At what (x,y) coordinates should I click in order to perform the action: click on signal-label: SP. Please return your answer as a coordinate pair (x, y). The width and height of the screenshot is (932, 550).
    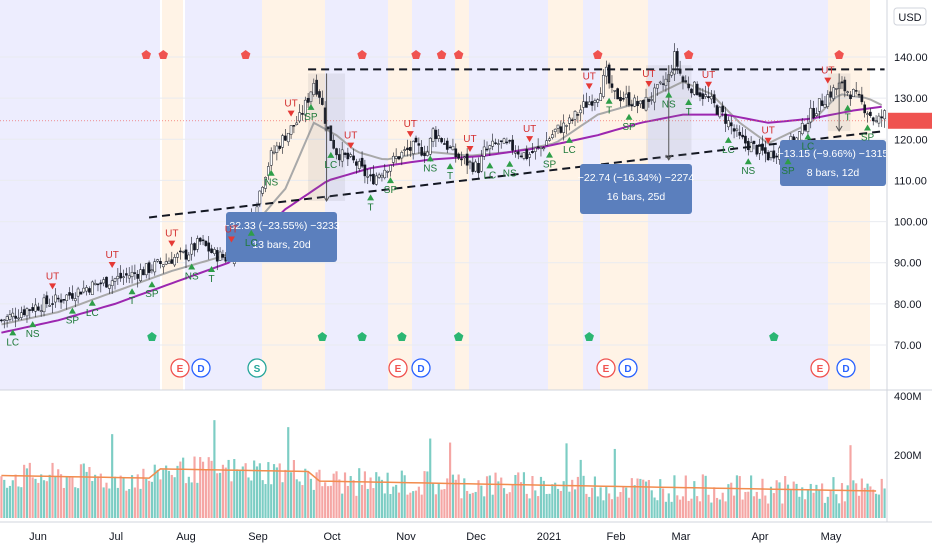
    Looking at the image, I should click on (629, 127).